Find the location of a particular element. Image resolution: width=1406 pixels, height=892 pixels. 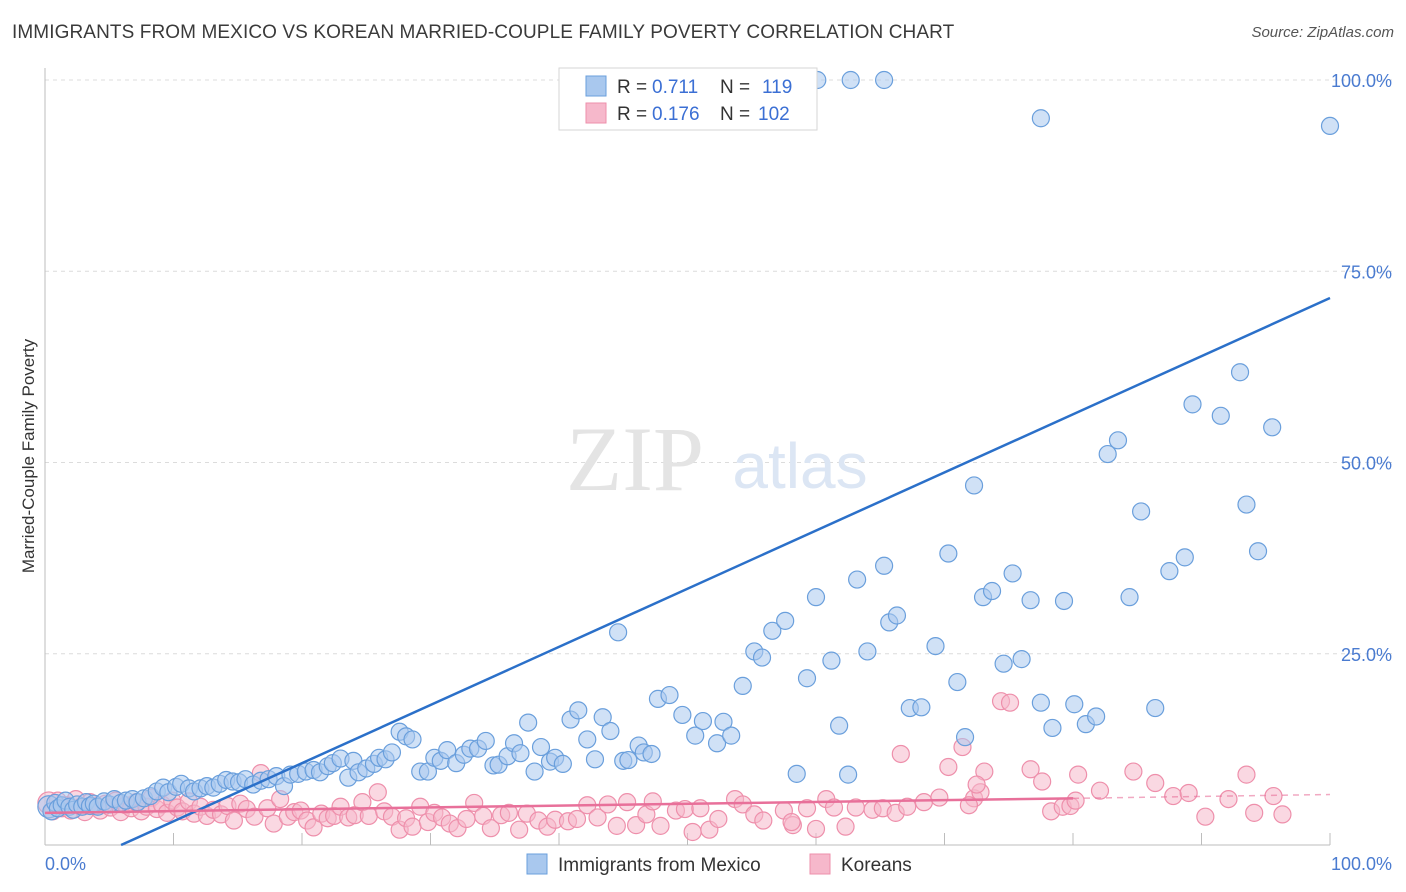

legend-n-label-koreans: N = is located at coordinates (735, 114).